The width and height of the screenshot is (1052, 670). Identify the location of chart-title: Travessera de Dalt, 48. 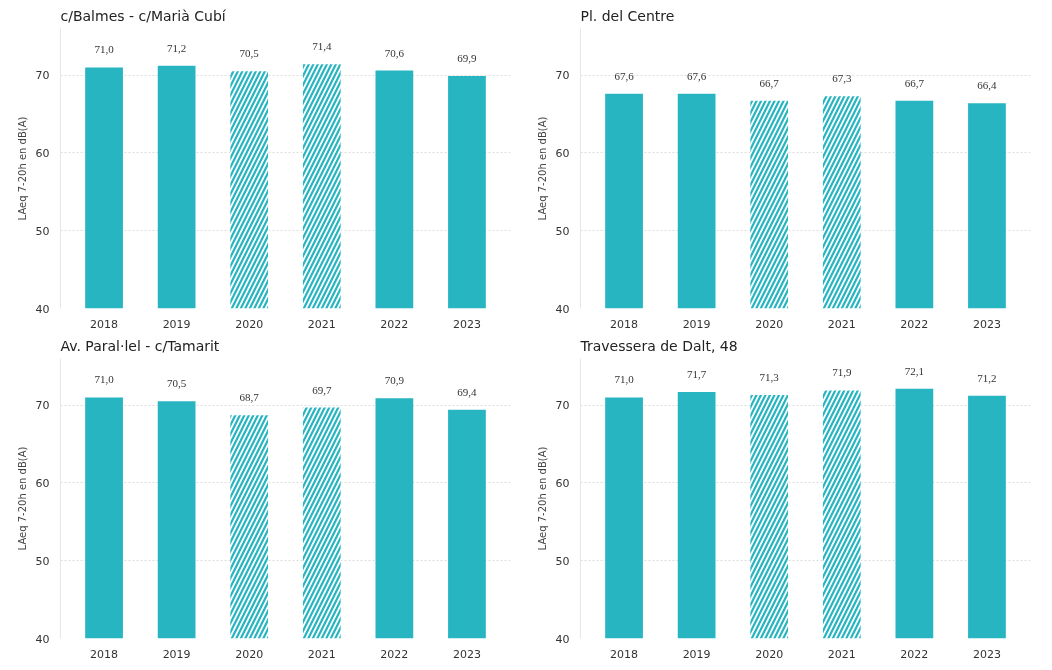
(658, 345).